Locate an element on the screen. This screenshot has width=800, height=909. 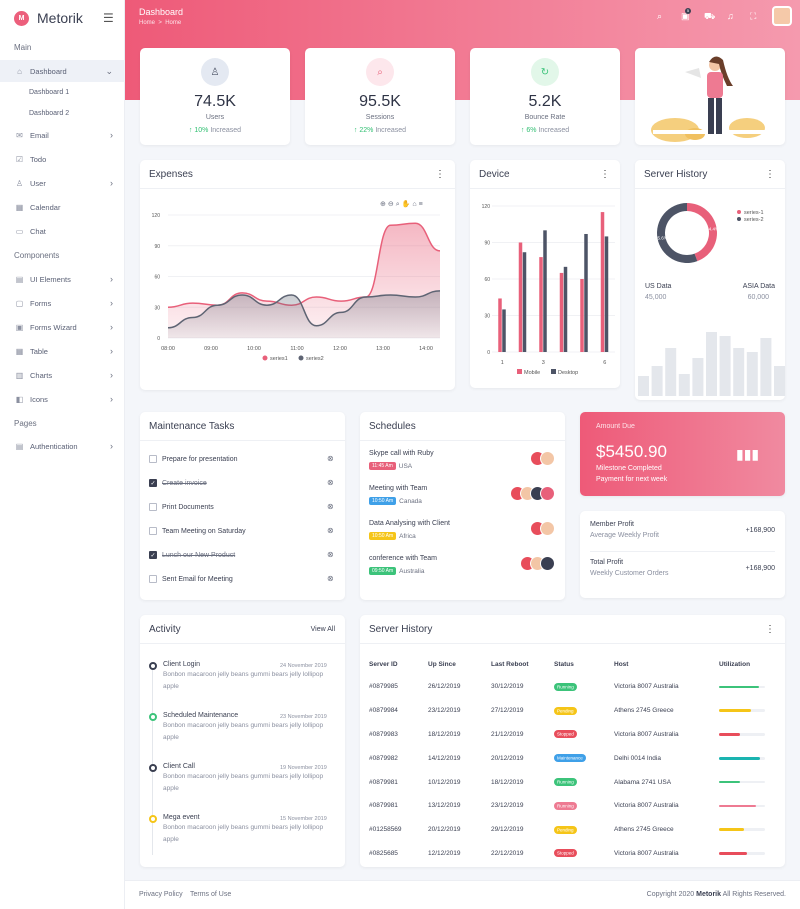
legend-label: Desktop is located at coordinates (568, 373).